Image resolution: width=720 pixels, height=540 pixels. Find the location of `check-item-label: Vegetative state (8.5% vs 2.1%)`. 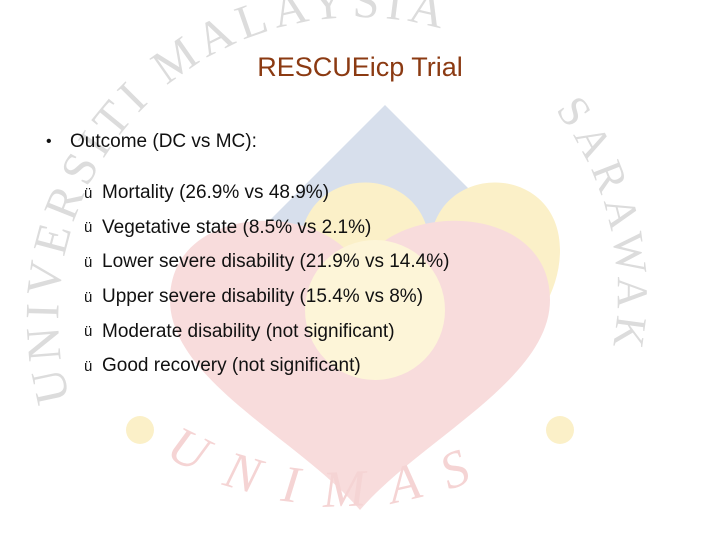

check-item-label: Vegetative state (8.5% vs 2.1%) is located at coordinates (237, 227).